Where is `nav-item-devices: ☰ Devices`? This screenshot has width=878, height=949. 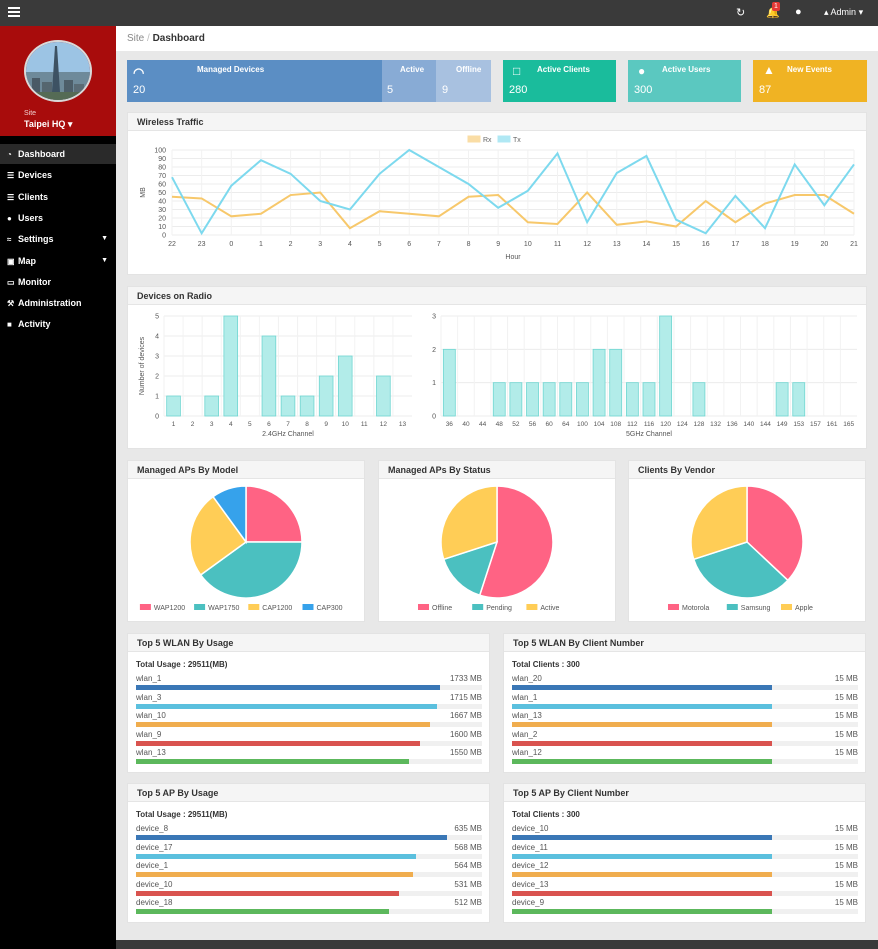
nav-item-devices: ☰ Devices is located at coordinates (58, 175).